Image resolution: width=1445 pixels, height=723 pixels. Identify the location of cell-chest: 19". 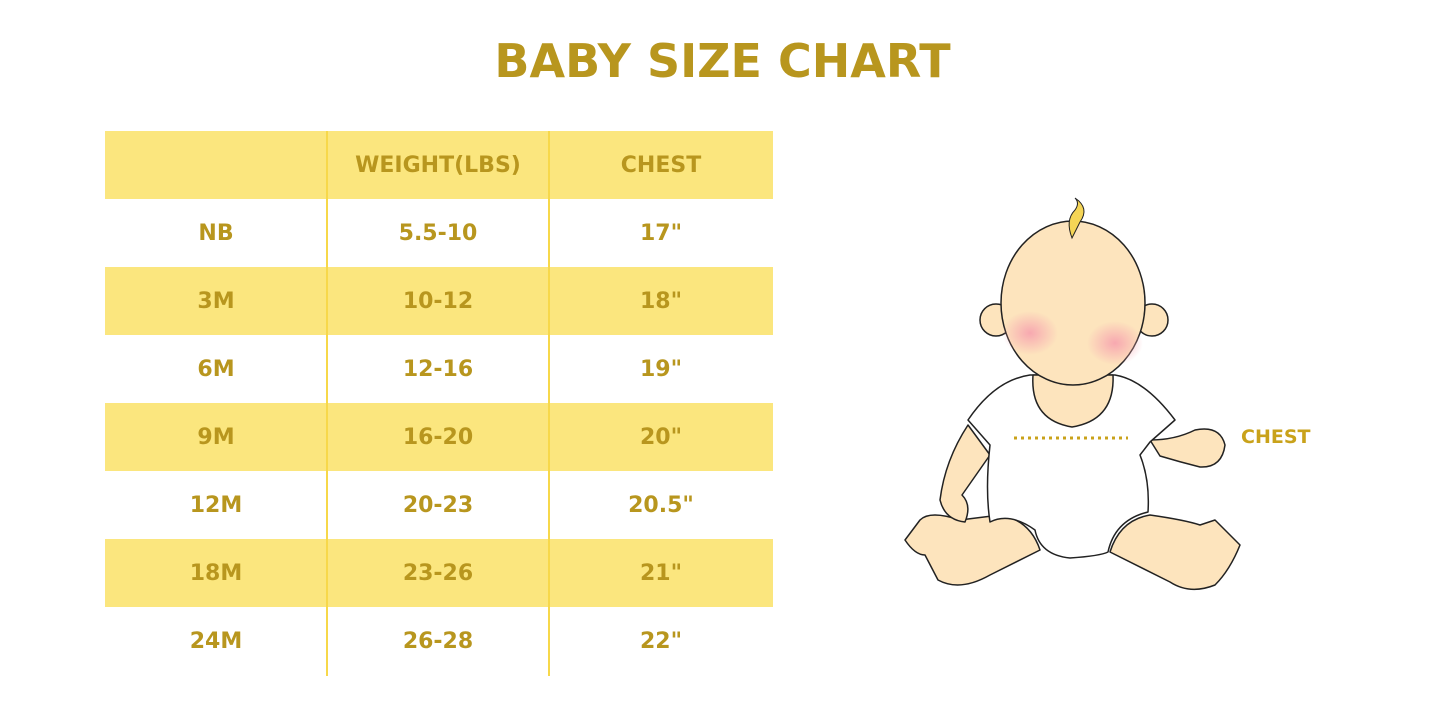
(661, 369).